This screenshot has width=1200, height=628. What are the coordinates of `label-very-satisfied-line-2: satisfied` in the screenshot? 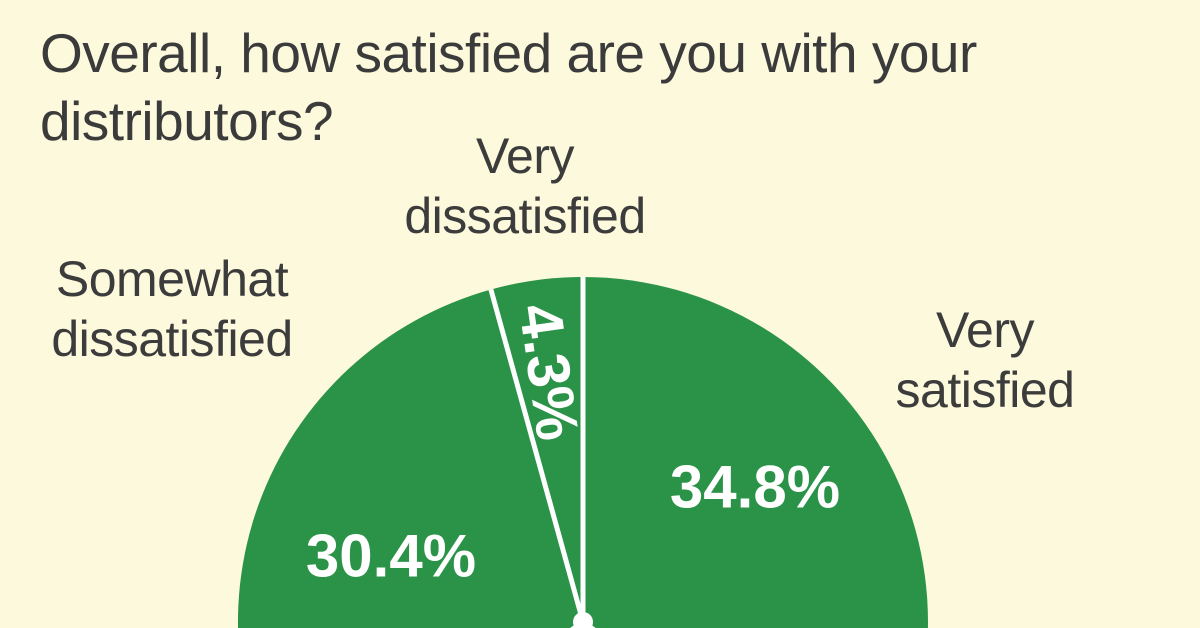 It's located at (985, 390).